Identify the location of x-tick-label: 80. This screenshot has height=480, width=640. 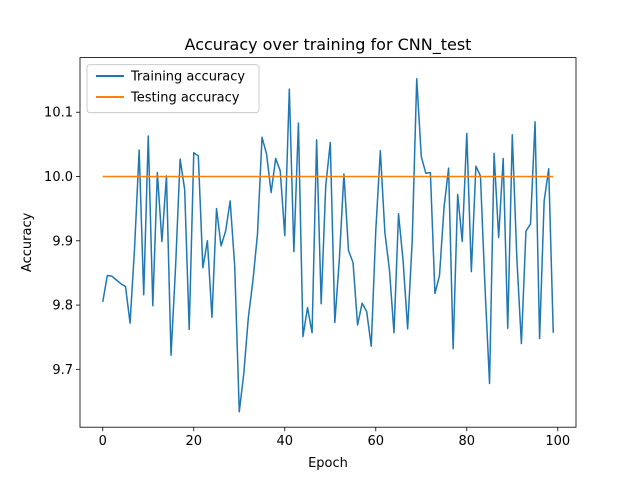
(467, 441).